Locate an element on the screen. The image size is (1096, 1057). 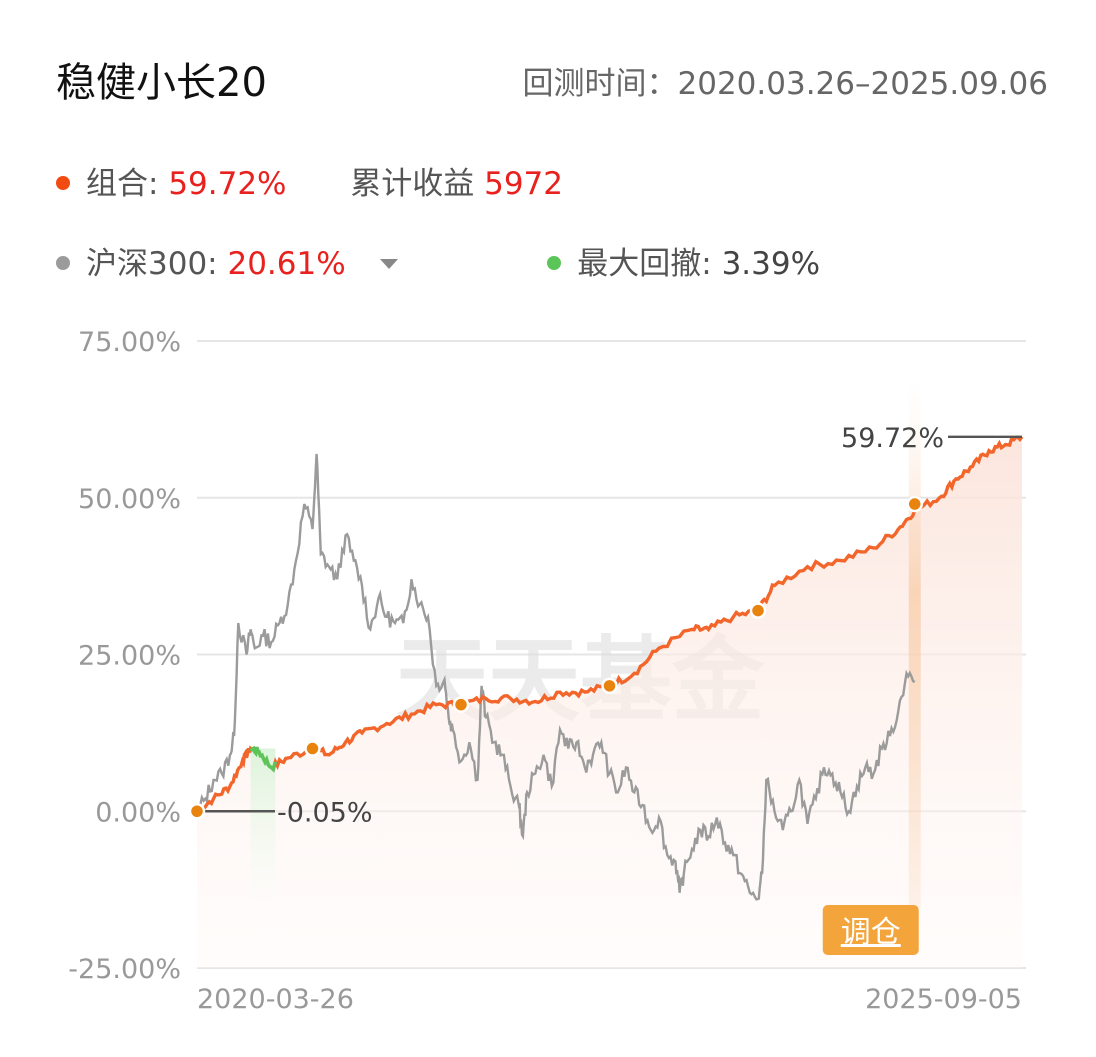
benchmark-label: 沪深300: is located at coordinates (152, 264).